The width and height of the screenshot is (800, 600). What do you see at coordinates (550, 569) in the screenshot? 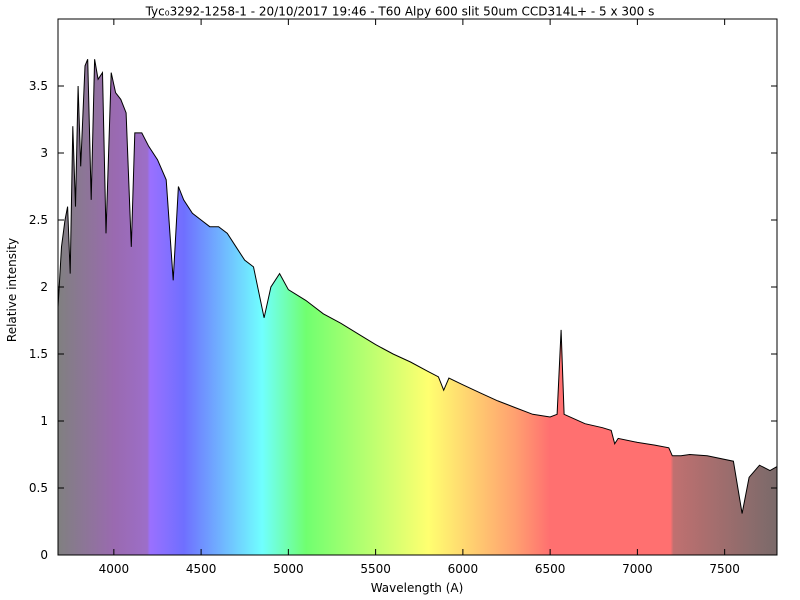
I see `x-tick-label: 6500` at bounding box center [550, 569].